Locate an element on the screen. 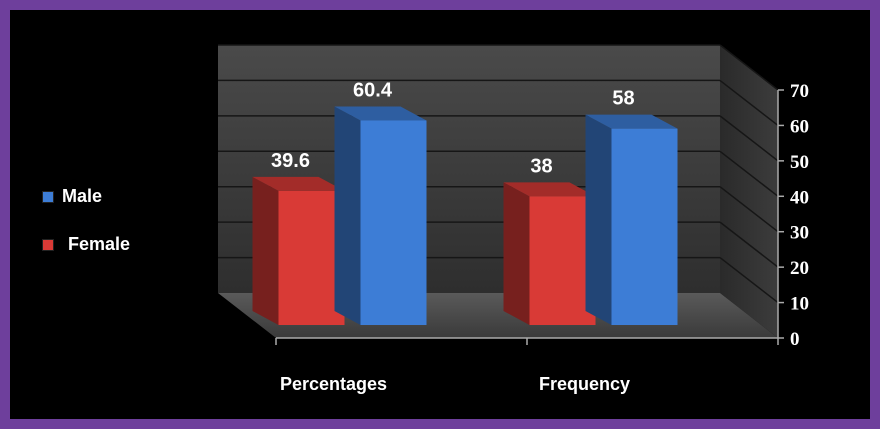  y-tick-label: 0 is located at coordinates (795, 339).